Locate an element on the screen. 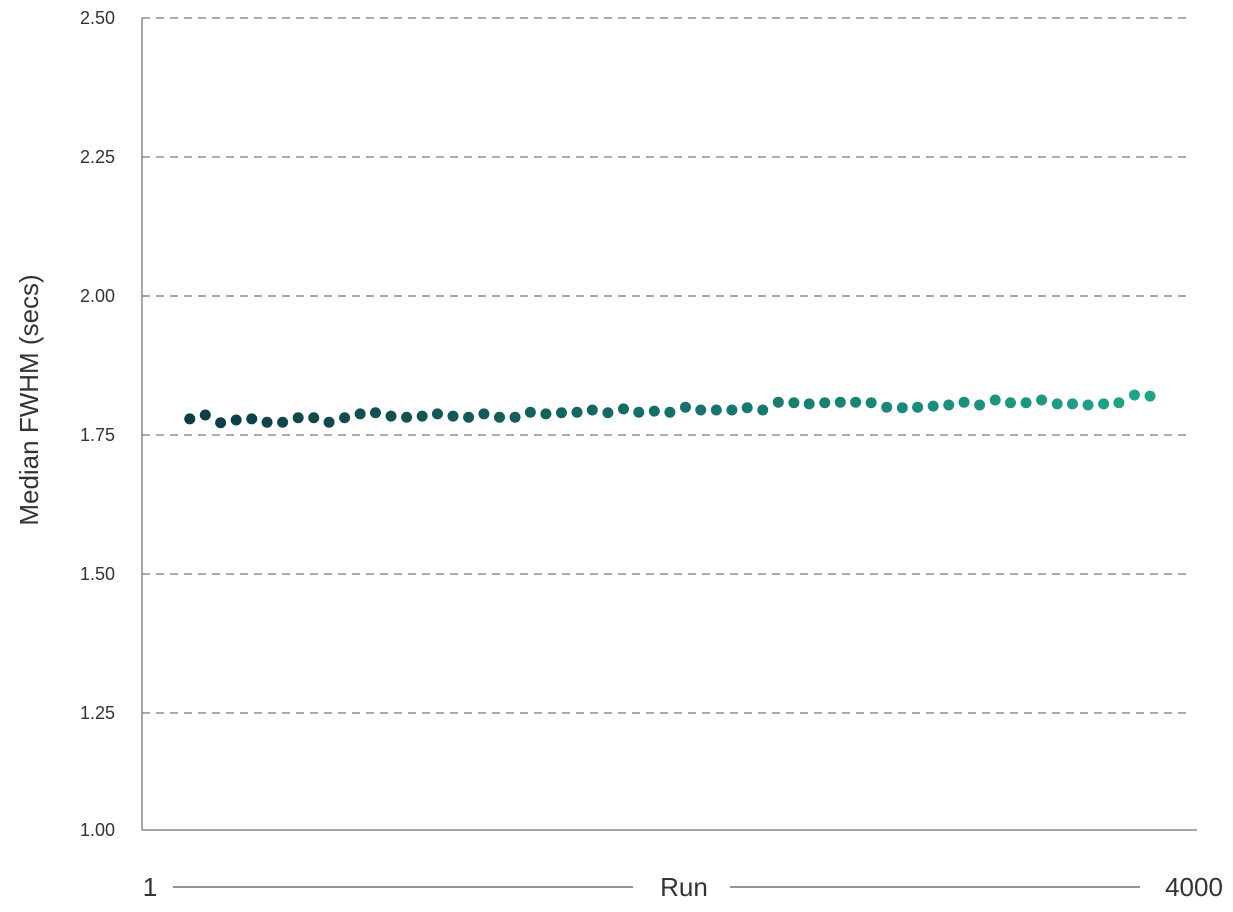  data-points is located at coordinates (670, 409).